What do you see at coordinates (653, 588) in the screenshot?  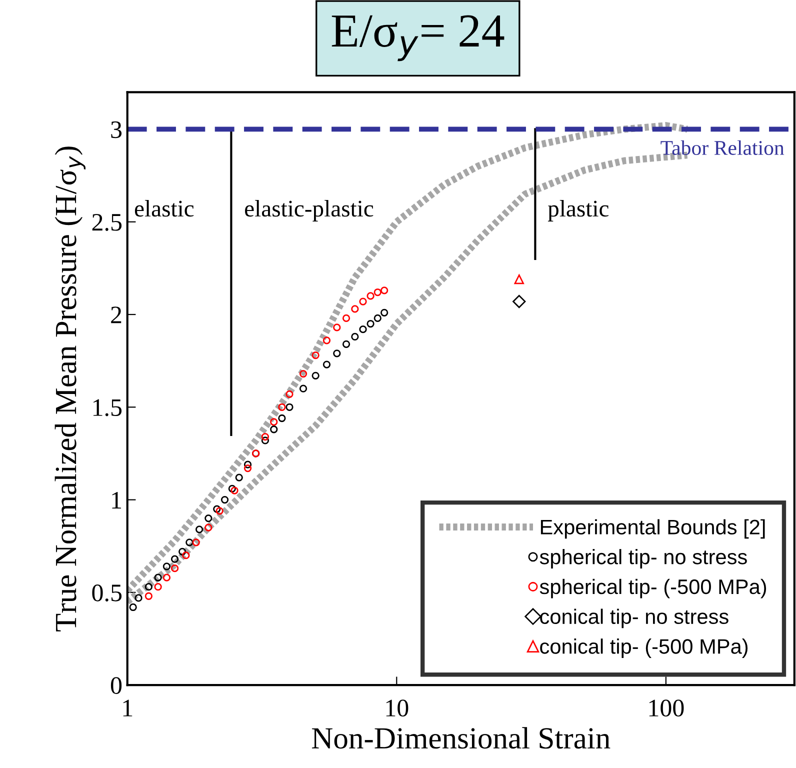 I see `legend-label: spherical tip- (-500 MPa)` at bounding box center [653, 588].